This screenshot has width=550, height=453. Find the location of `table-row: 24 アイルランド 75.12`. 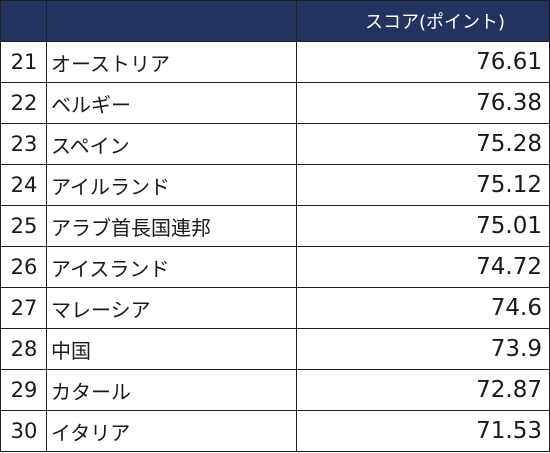

table-row: 24 アイルランド 75.12 is located at coordinates (275, 185).